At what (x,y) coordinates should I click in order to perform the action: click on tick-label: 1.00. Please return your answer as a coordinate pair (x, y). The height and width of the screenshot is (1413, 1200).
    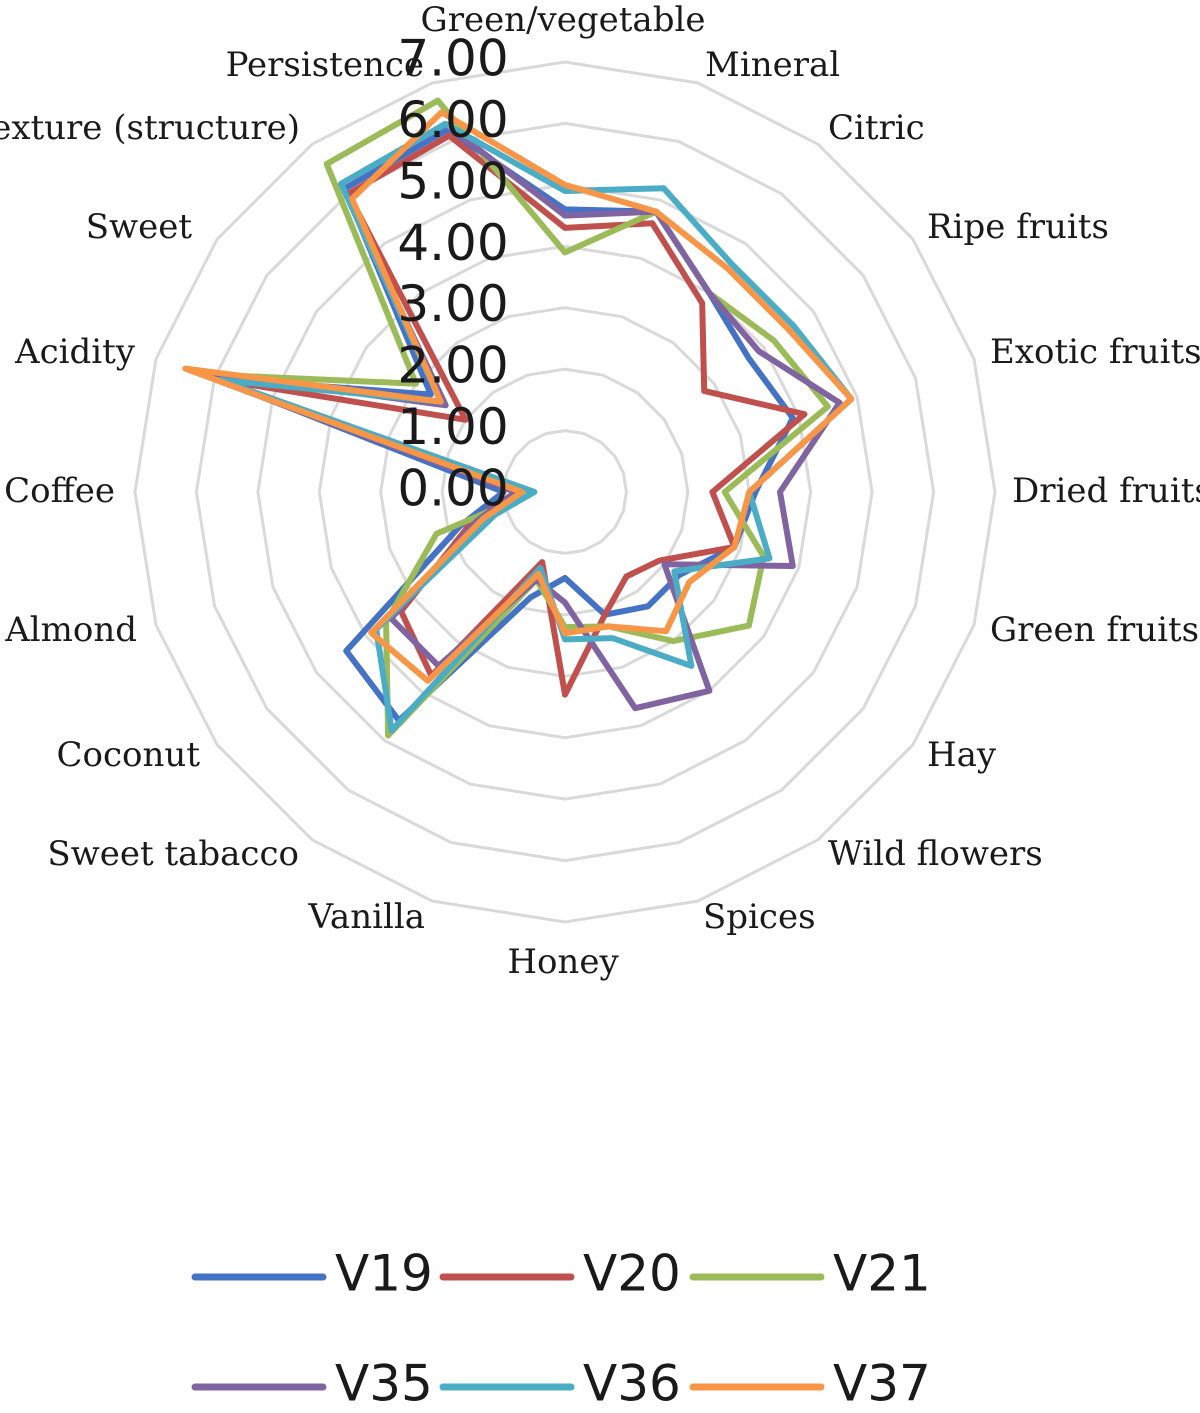
    Looking at the image, I should click on (452, 427).